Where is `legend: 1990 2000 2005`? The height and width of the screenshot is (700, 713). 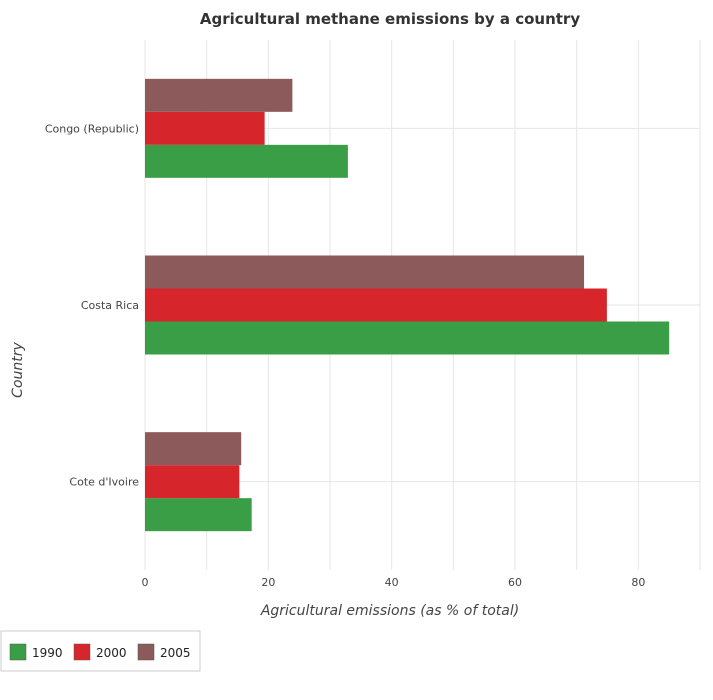
legend: 1990 2000 2005 is located at coordinates (100, 651).